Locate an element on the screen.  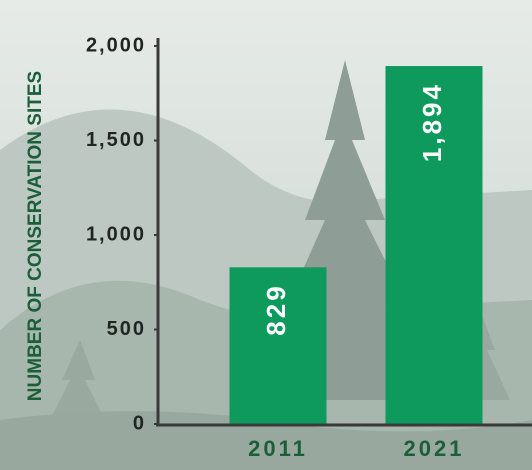
x-tick-label: 2011 is located at coordinates (278, 448).